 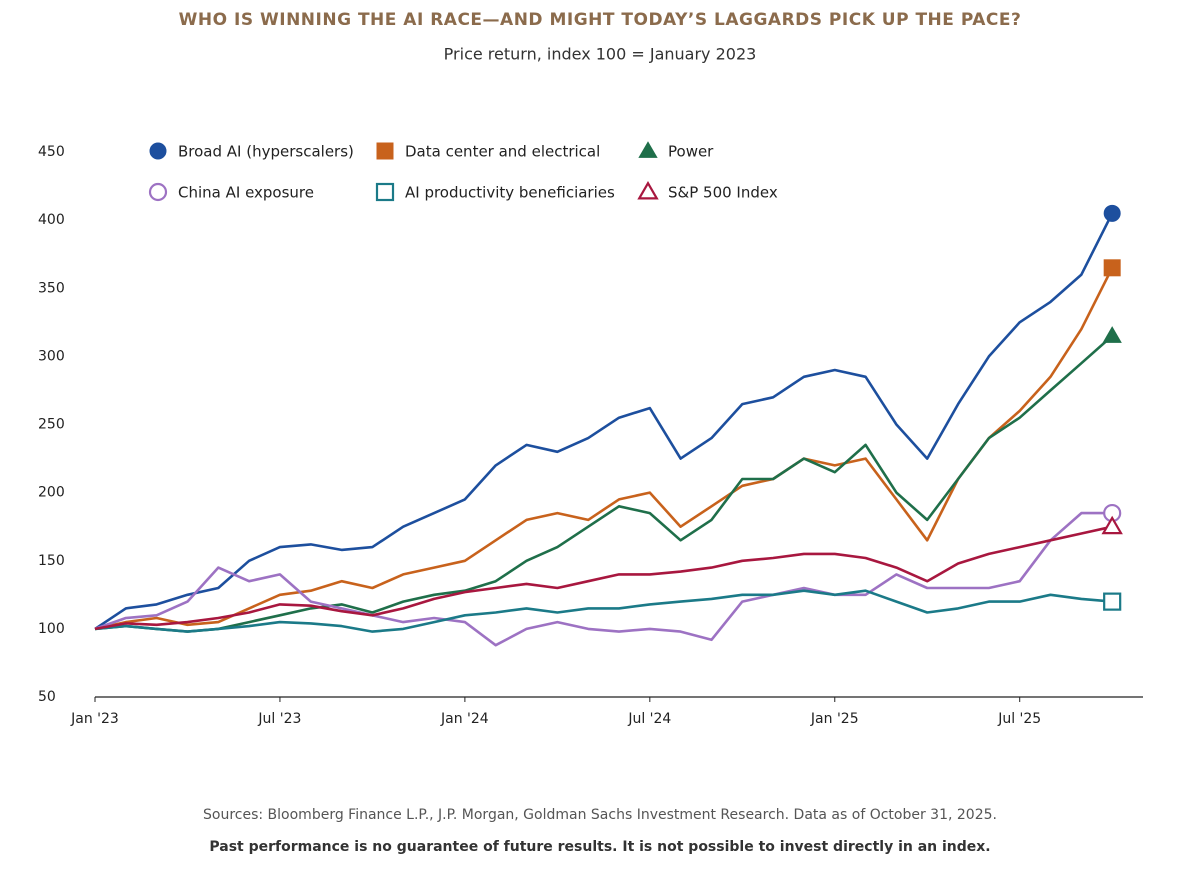 I want to click on legend-label: Data center and electrical, so click(x=502, y=152).